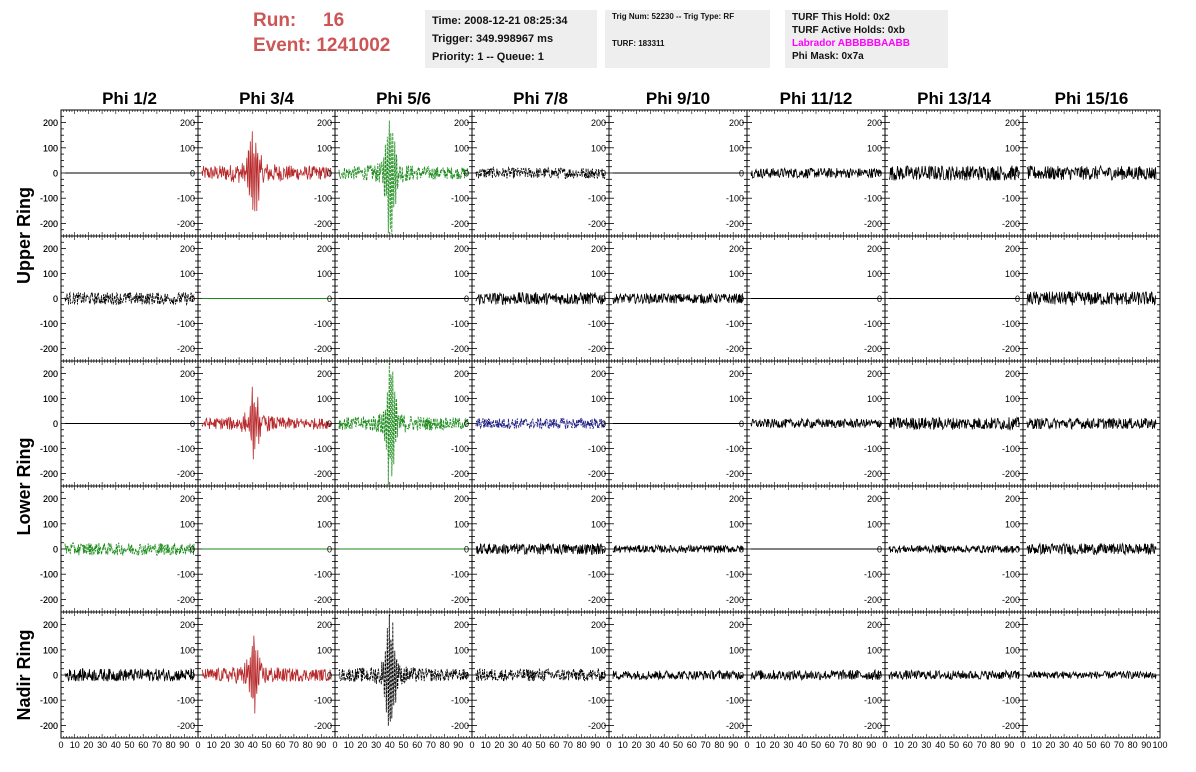 The width and height of the screenshot is (1196, 772). What do you see at coordinates (282, 45) in the screenshot?
I see `event-label: Event:` at bounding box center [282, 45].